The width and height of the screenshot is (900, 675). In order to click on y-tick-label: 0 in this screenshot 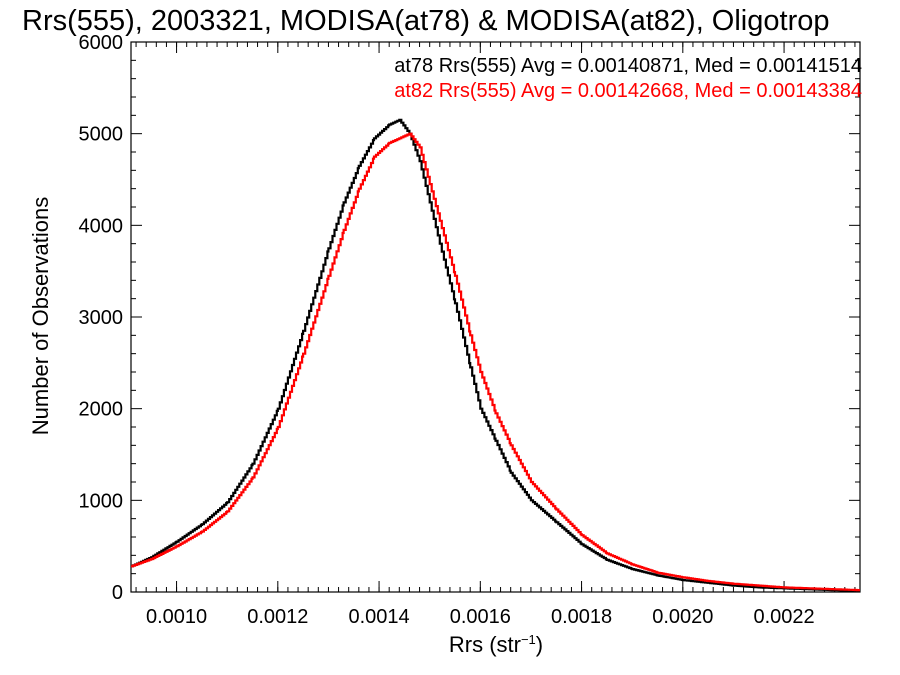, I will do `click(117, 593)`.